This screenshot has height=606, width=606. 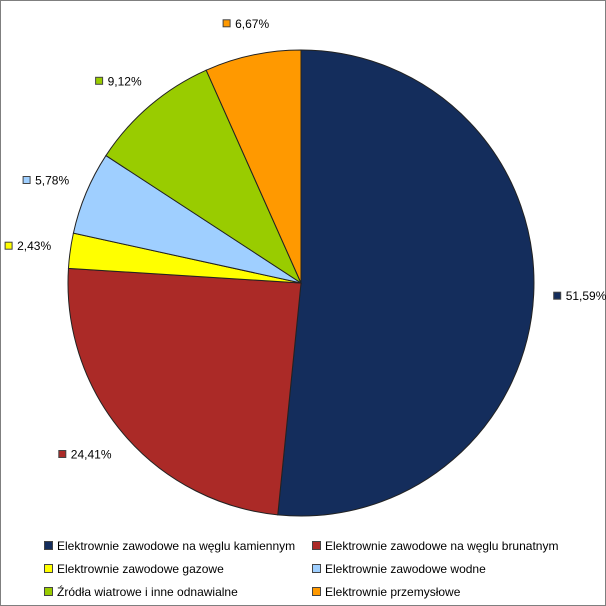 I want to click on data-label-wegiel-kamienny: 51,59%, so click(x=579, y=296).